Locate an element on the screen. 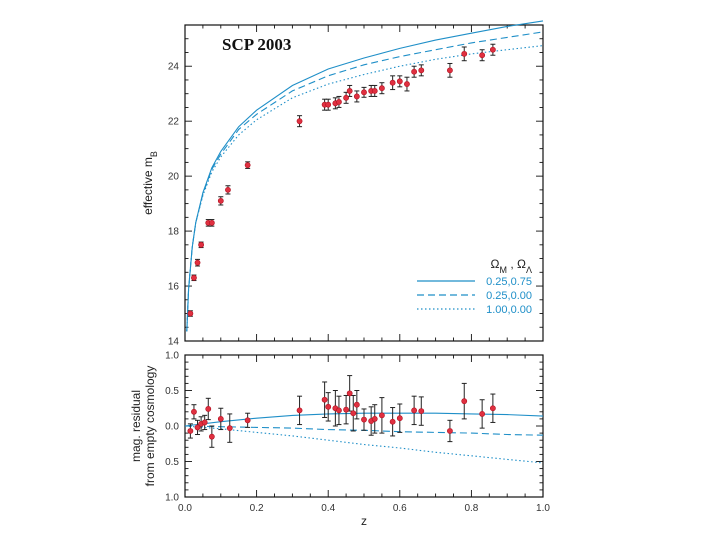 This screenshot has width=720, height=540. legend-entry-label: 0.25,0.75 is located at coordinates (509, 282).